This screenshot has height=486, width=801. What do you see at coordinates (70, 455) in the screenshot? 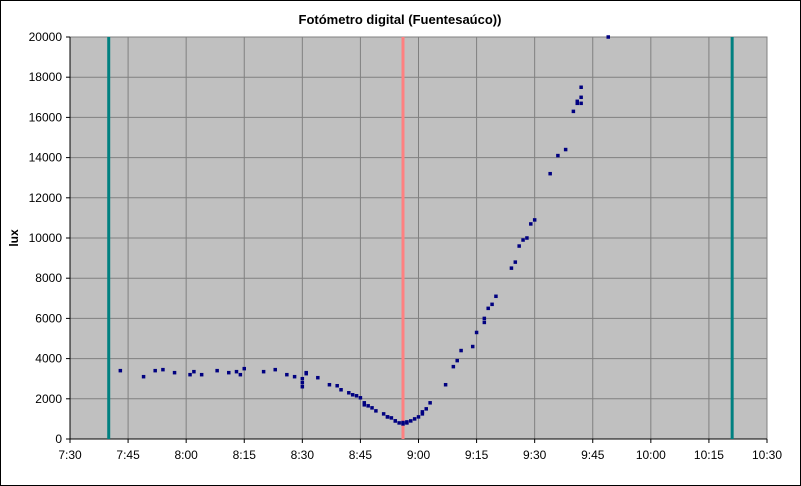
I see `x-tick-label: 7:30` at bounding box center [70, 455].